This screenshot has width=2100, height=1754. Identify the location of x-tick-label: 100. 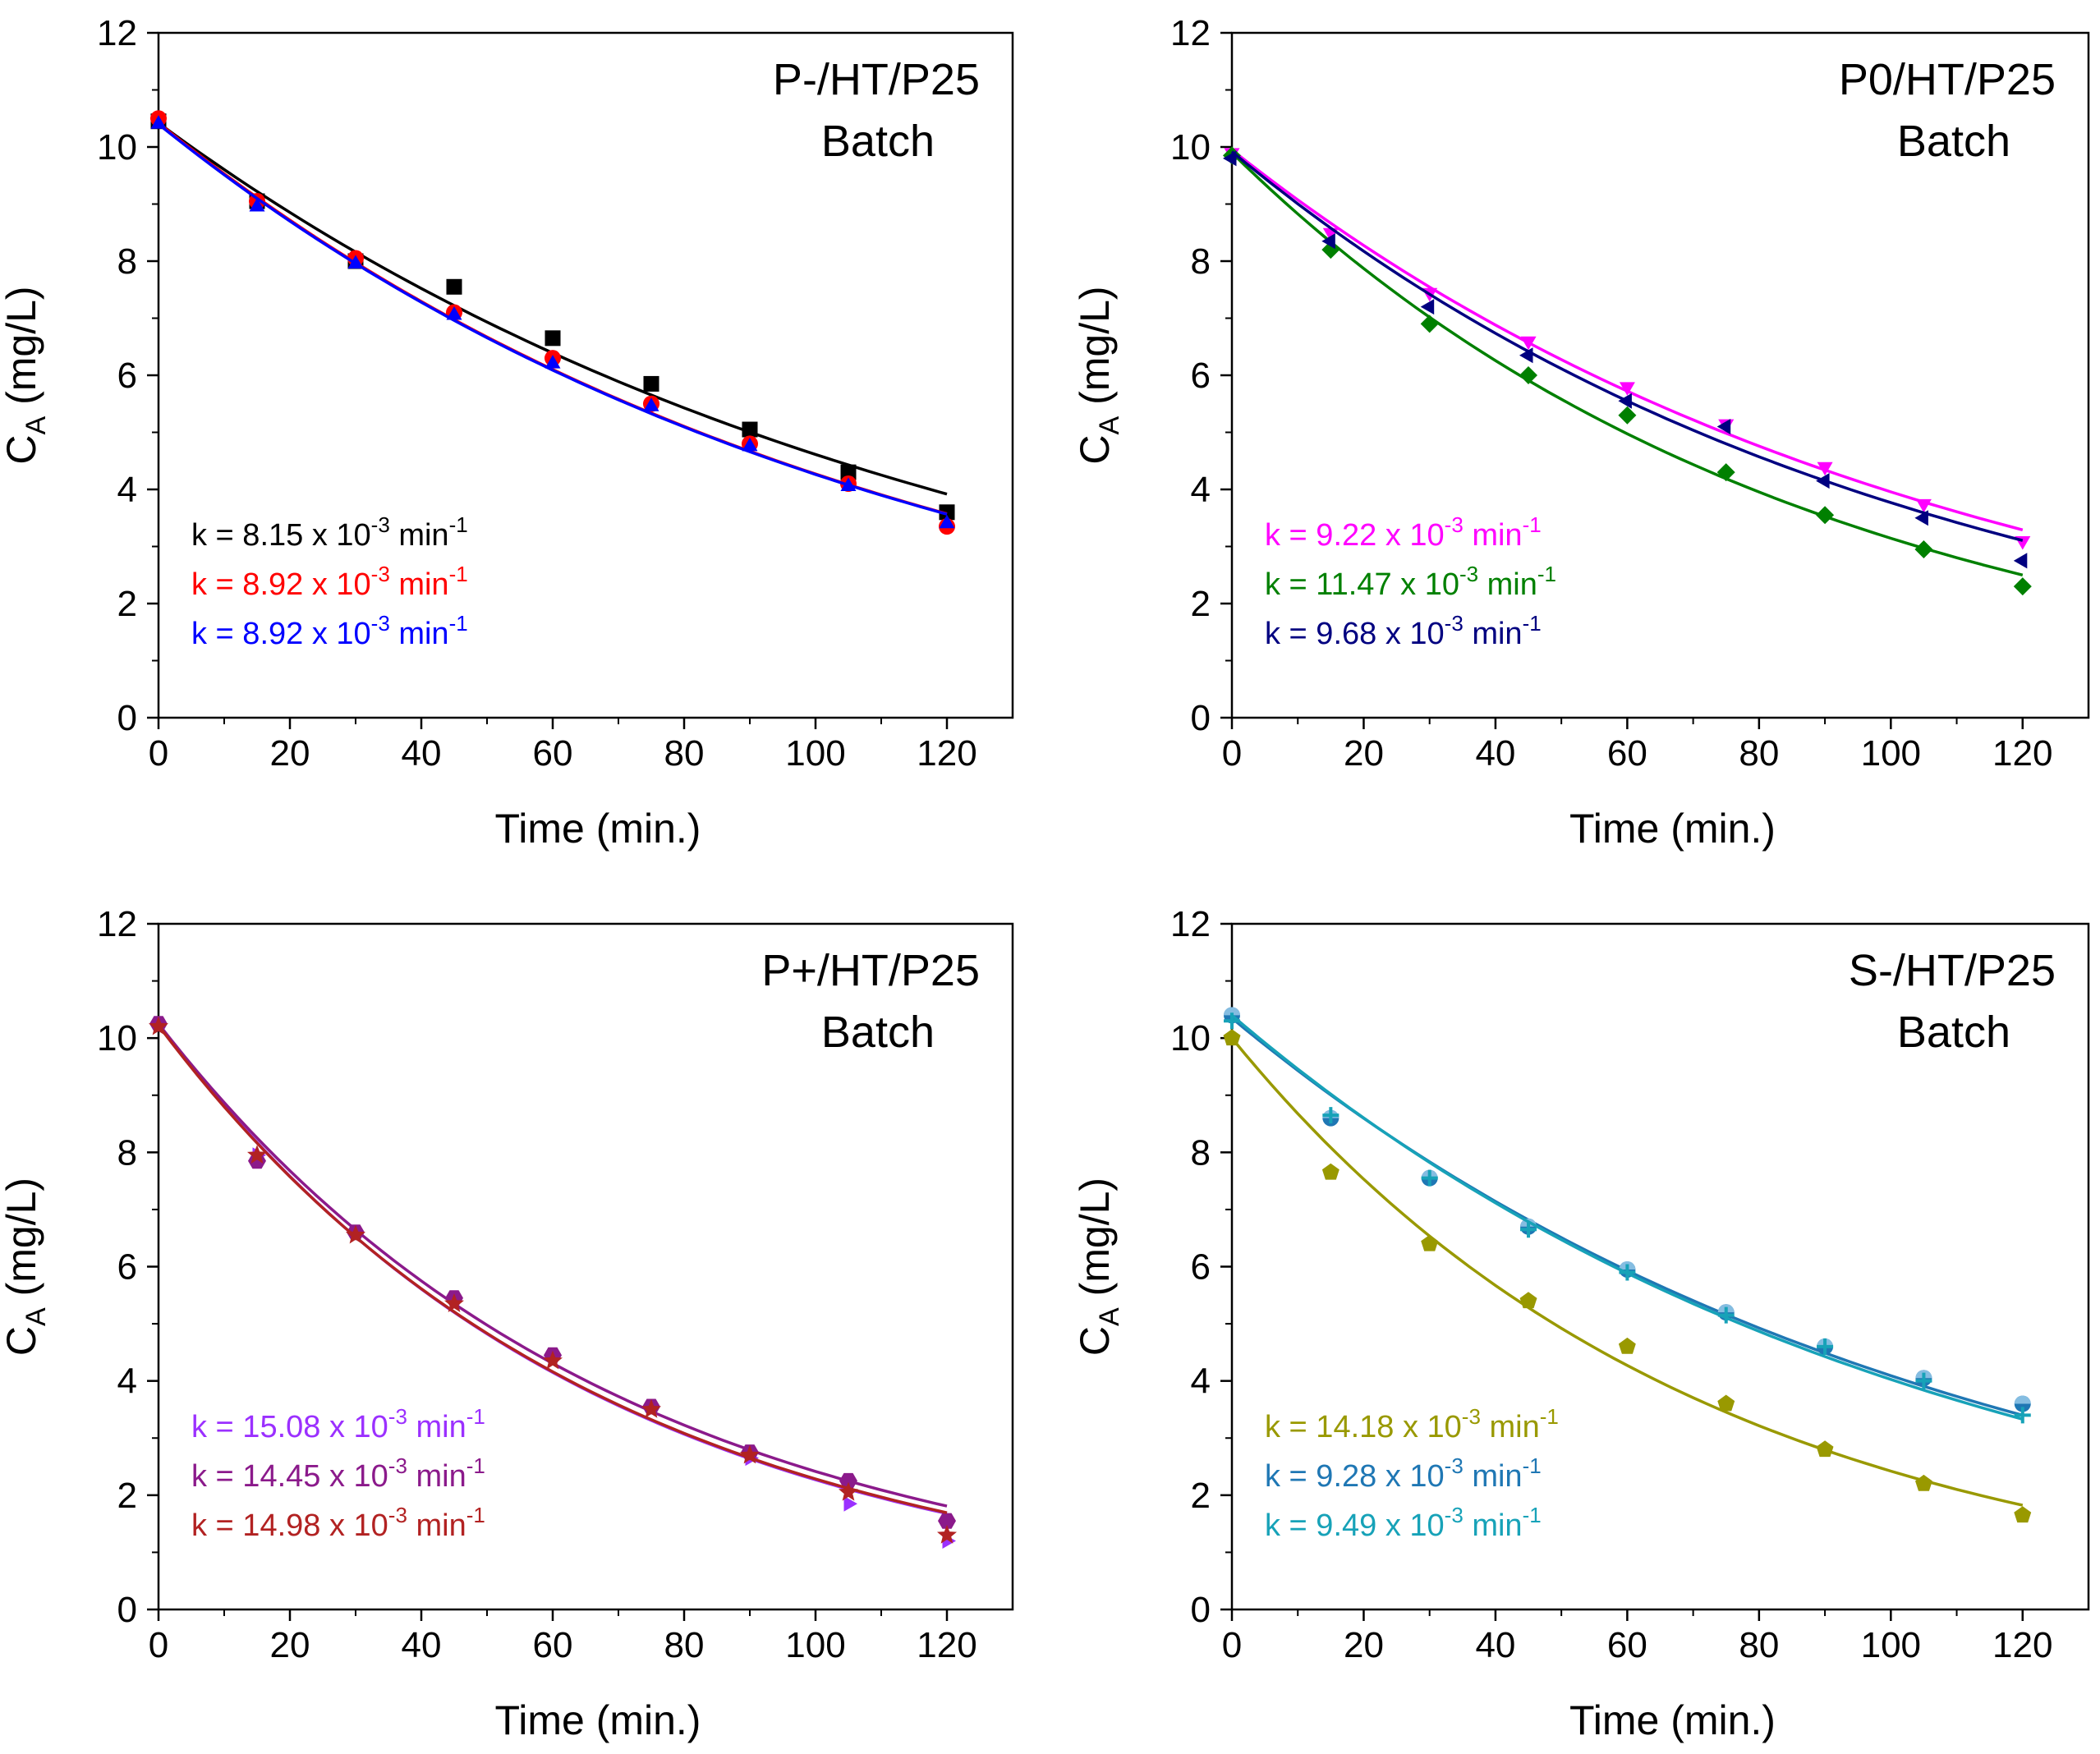
(1891, 1645).